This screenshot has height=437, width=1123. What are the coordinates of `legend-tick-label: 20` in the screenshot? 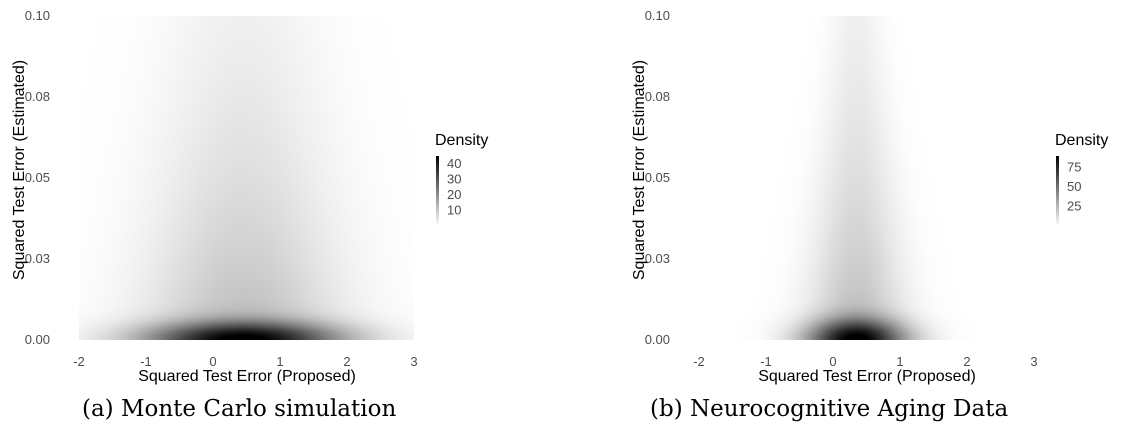 It's located at (454, 194).